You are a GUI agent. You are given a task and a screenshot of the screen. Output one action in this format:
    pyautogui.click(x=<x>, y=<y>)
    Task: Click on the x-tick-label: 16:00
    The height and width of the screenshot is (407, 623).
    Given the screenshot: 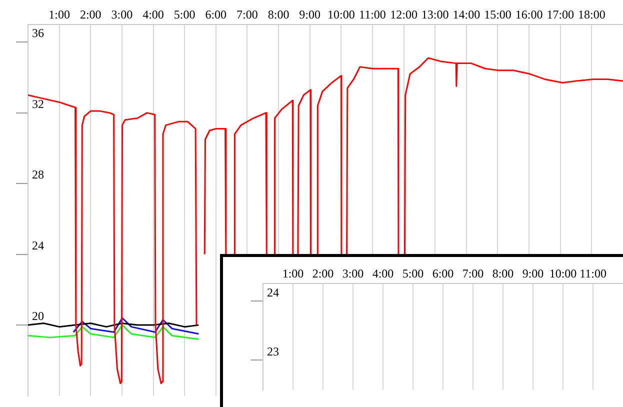 What is the action you would take?
    pyautogui.click(x=529, y=14)
    